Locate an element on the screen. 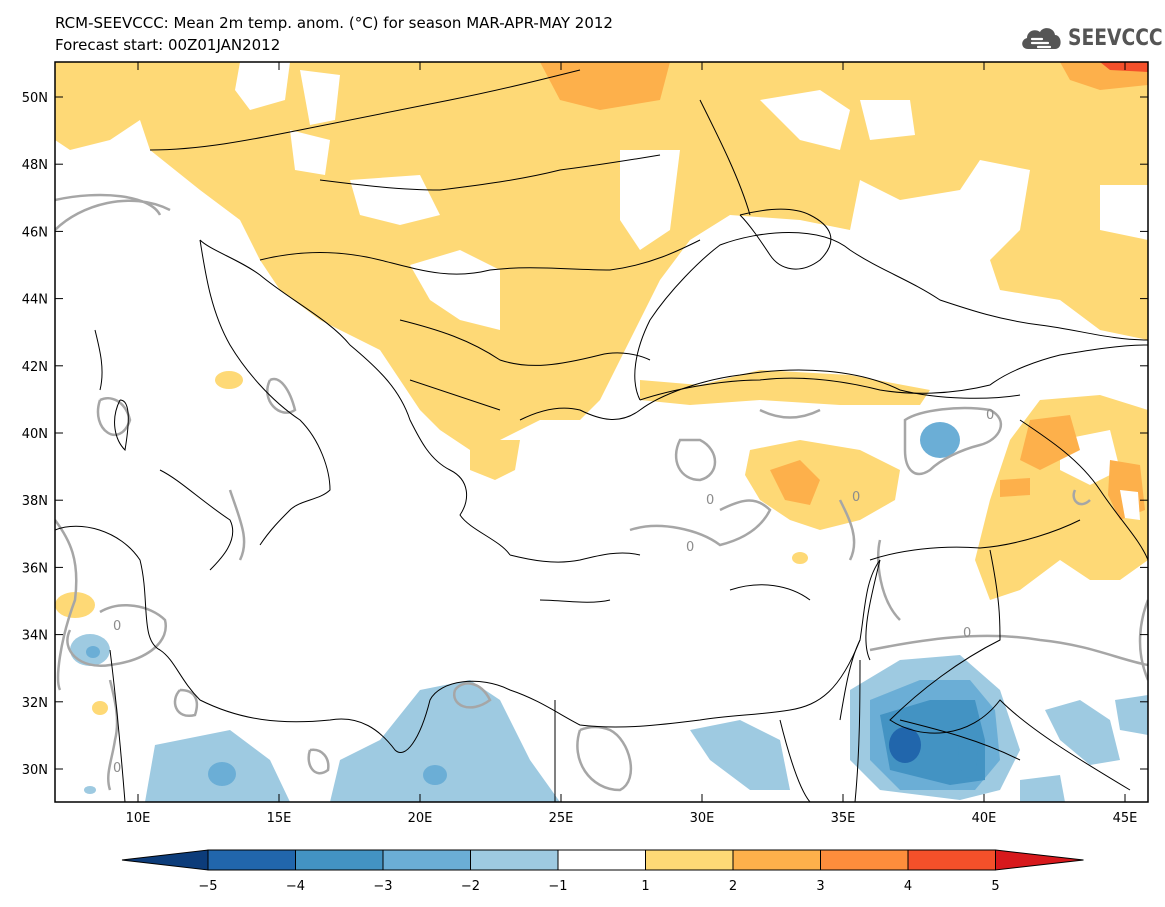  warm-anomaly-spot-libya is located at coordinates (100, 708).